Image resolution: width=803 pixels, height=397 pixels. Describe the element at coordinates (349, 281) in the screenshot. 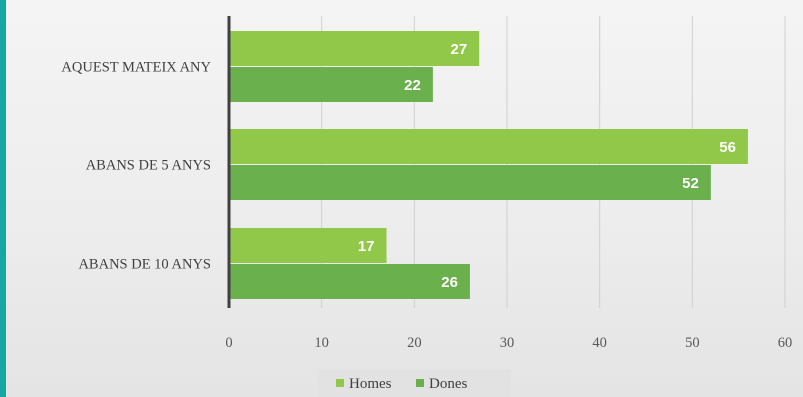

I see `bar-dones-abans-de-10-anys` at that location.